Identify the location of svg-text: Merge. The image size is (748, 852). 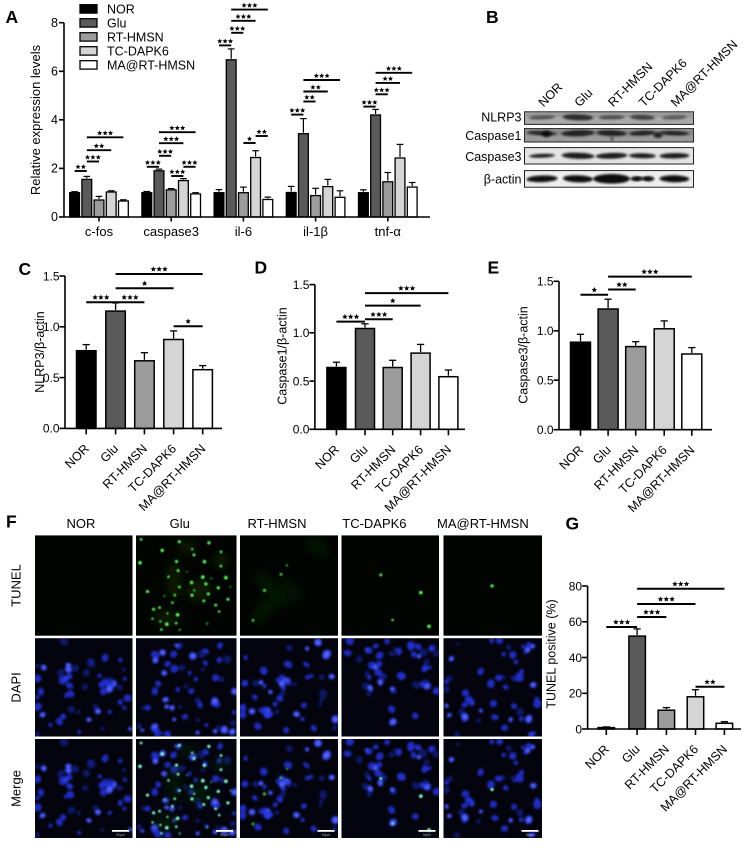
(16, 788).